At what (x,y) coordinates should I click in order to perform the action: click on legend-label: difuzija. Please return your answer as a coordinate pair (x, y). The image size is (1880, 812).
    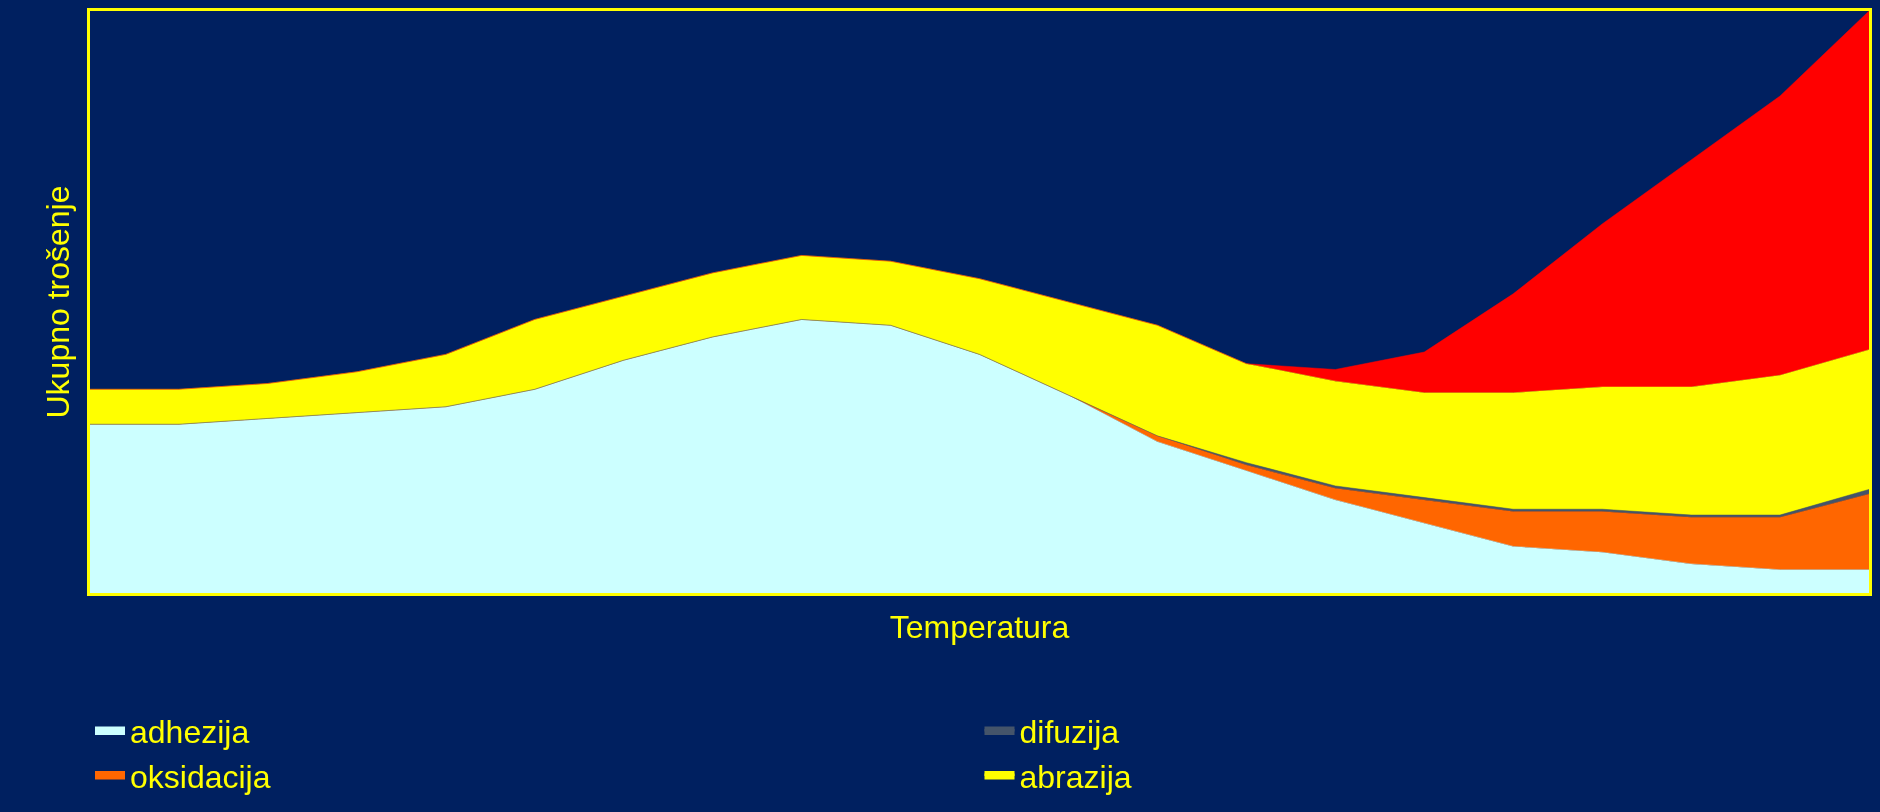
    Looking at the image, I should click on (1069, 732).